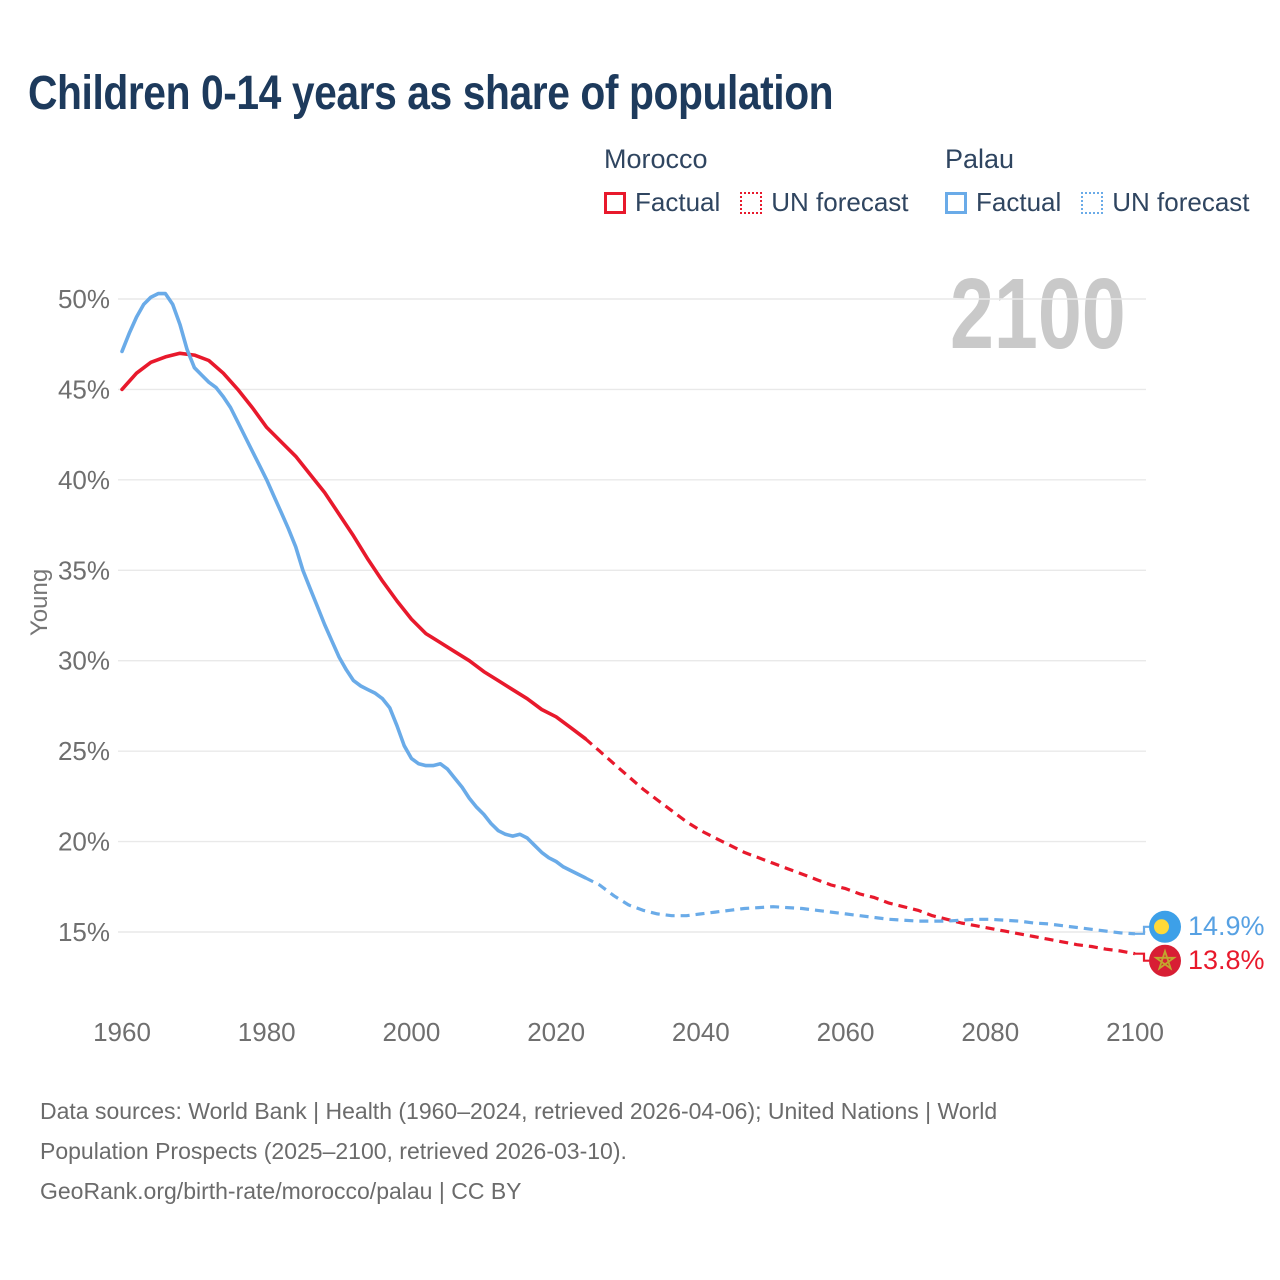  What do you see at coordinates (956, 202) in the screenshot?
I see `palau-factual-swatch-icon` at bounding box center [956, 202].